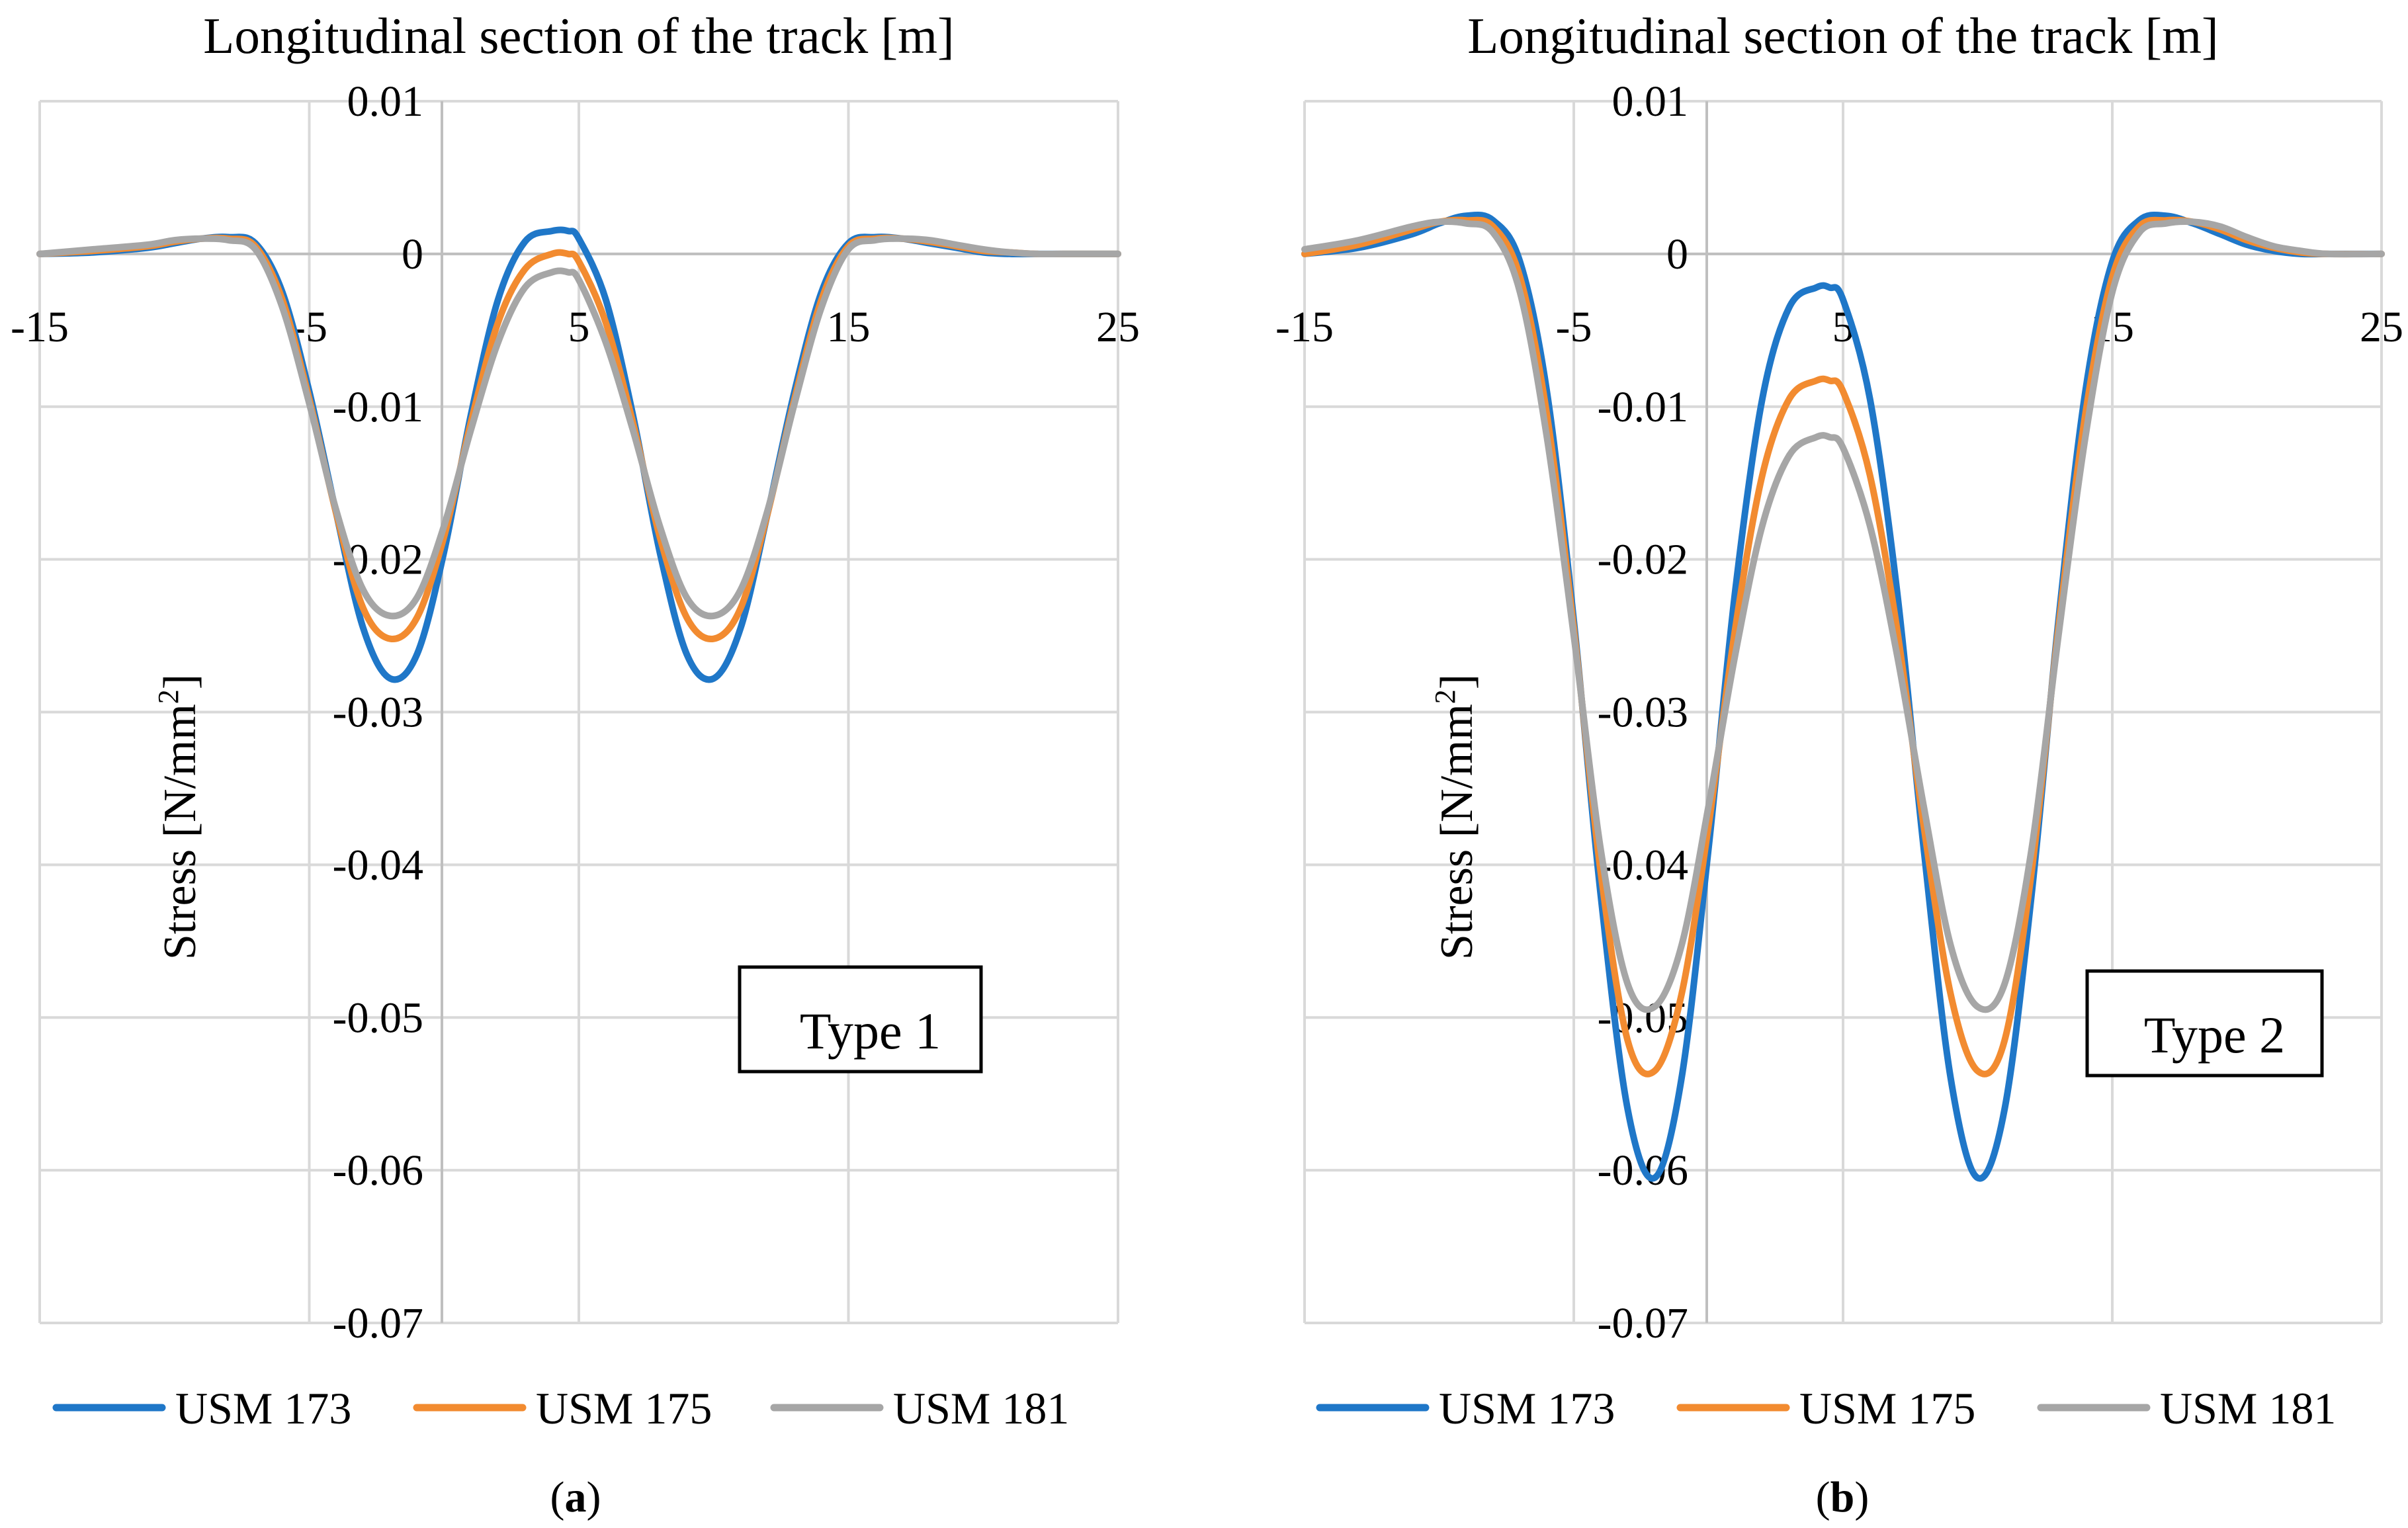 Image resolution: width=2408 pixels, height=1528 pixels. Describe the element at coordinates (849, 327) in the screenshot. I see `x-tick-label: 15` at that location.